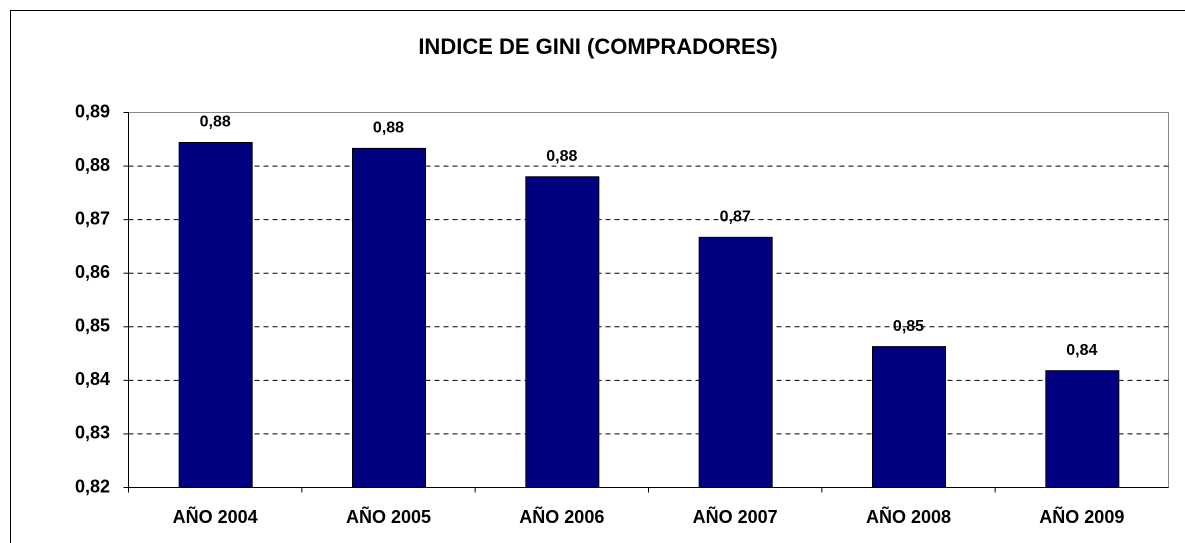  What do you see at coordinates (92, 165) in the screenshot?
I see `y-tick-label: 0,88` at bounding box center [92, 165].